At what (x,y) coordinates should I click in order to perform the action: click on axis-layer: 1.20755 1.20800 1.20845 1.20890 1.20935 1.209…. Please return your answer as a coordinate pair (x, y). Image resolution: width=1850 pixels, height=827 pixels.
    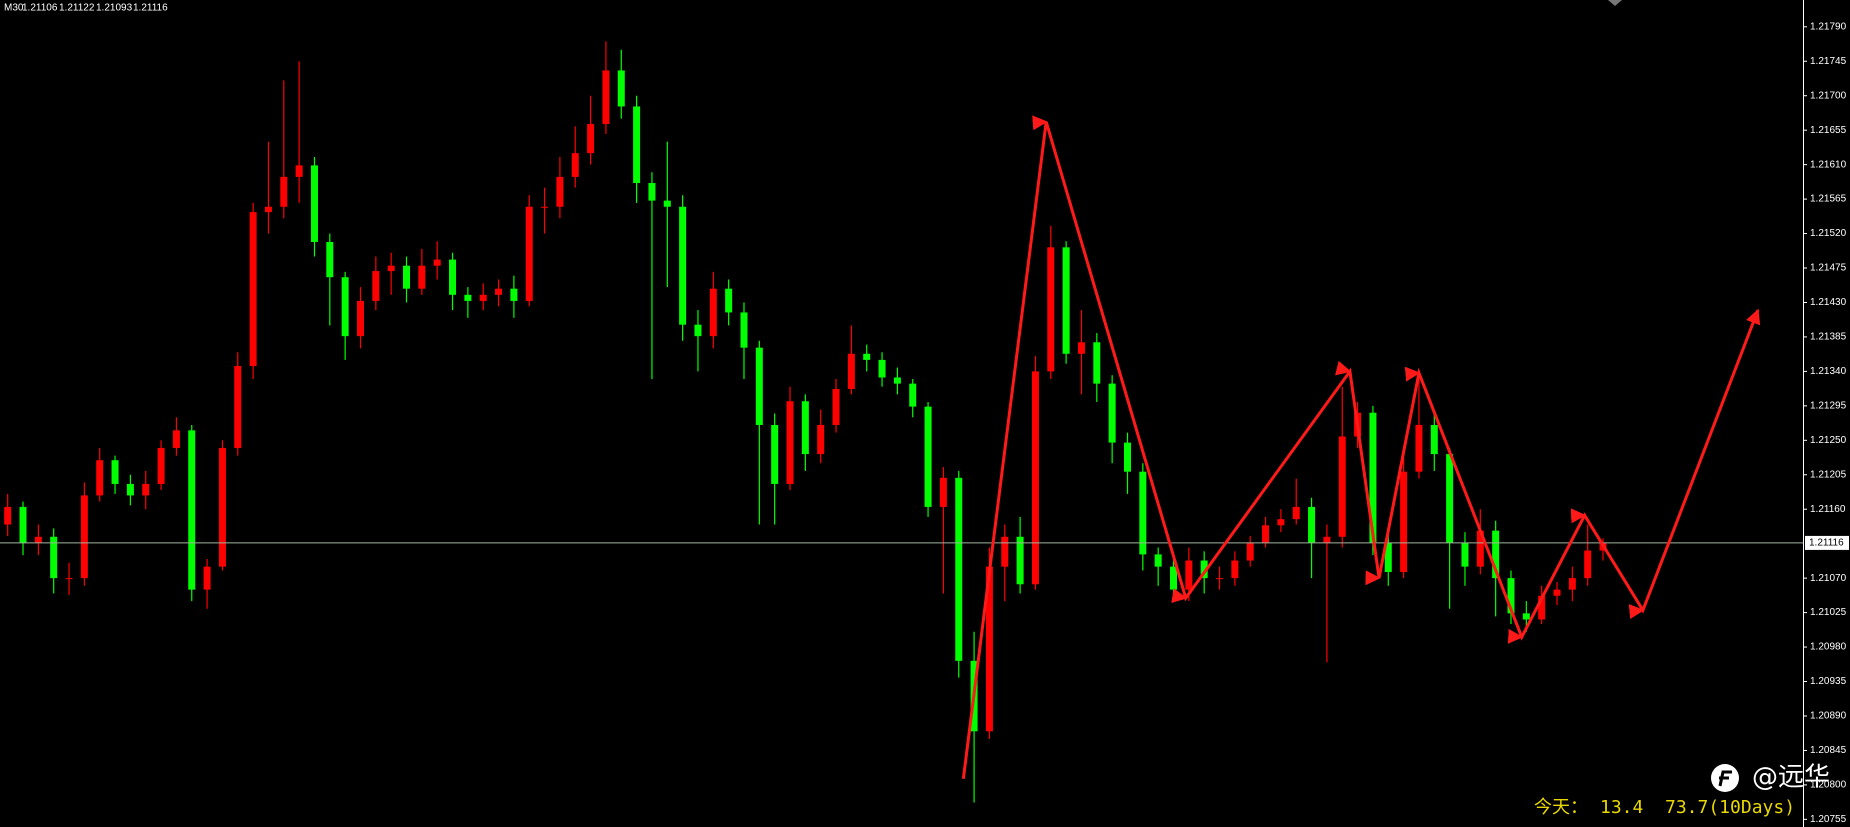
    Looking at the image, I should click on (1825, 423).